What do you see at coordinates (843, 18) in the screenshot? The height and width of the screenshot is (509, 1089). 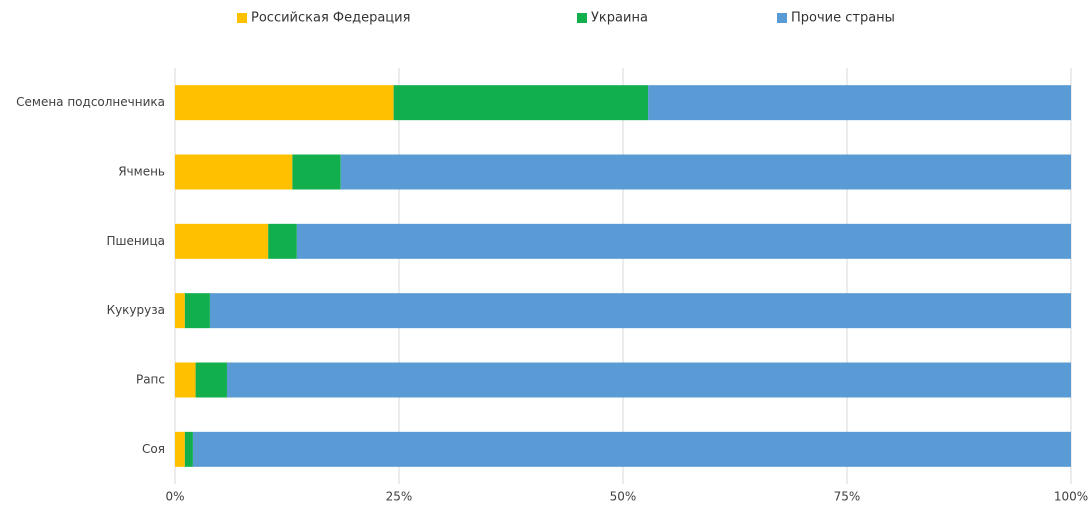 I see `legend-label: Прочие страны` at bounding box center [843, 18].